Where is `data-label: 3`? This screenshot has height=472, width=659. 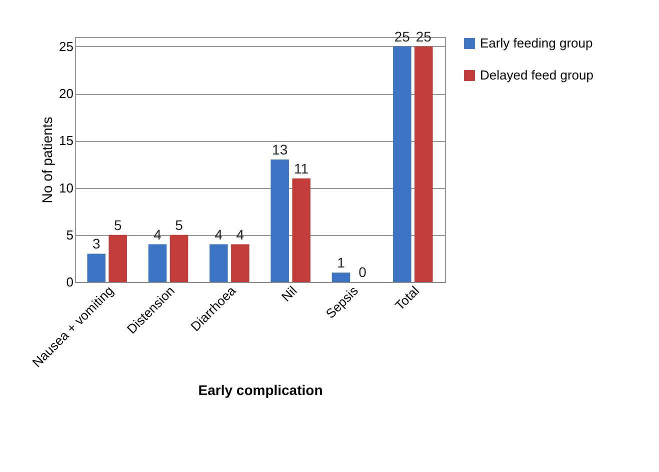 data-label: 3 is located at coordinates (96, 244).